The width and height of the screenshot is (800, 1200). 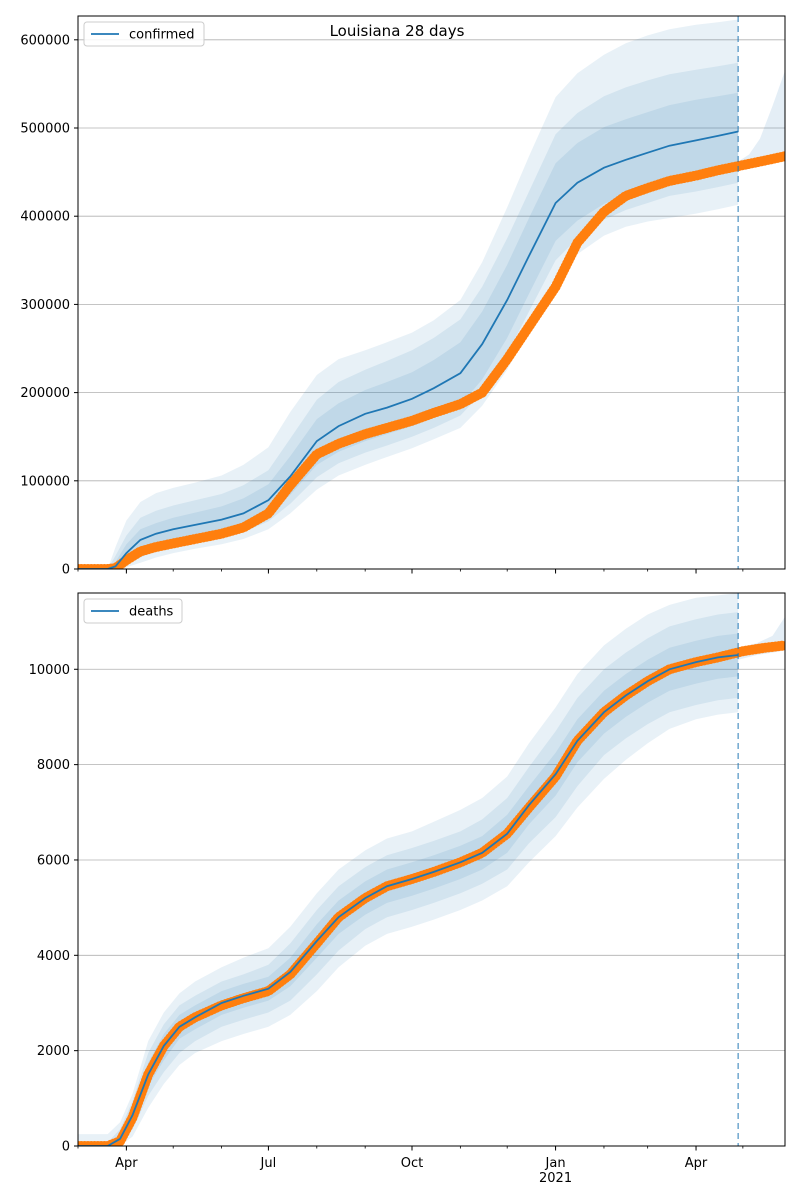 I want to click on legend: deaths, so click(x=133, y=611).